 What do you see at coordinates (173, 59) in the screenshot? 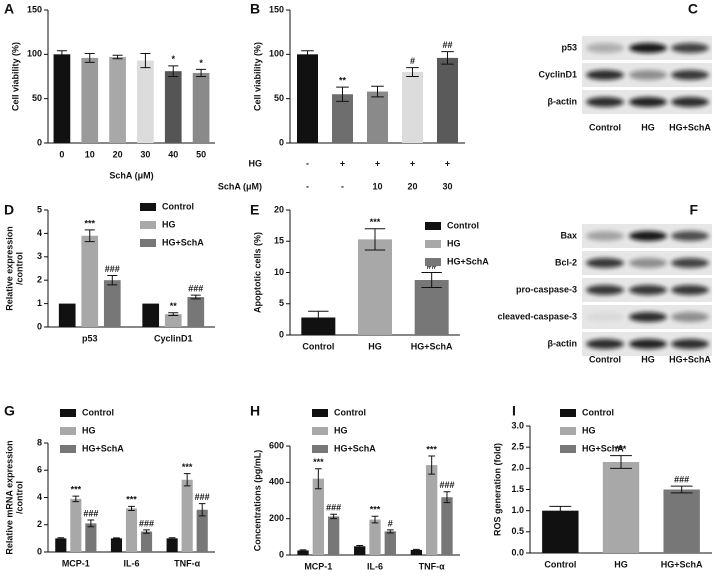
I see `significance-label: *` at bounding box center [173, 59].